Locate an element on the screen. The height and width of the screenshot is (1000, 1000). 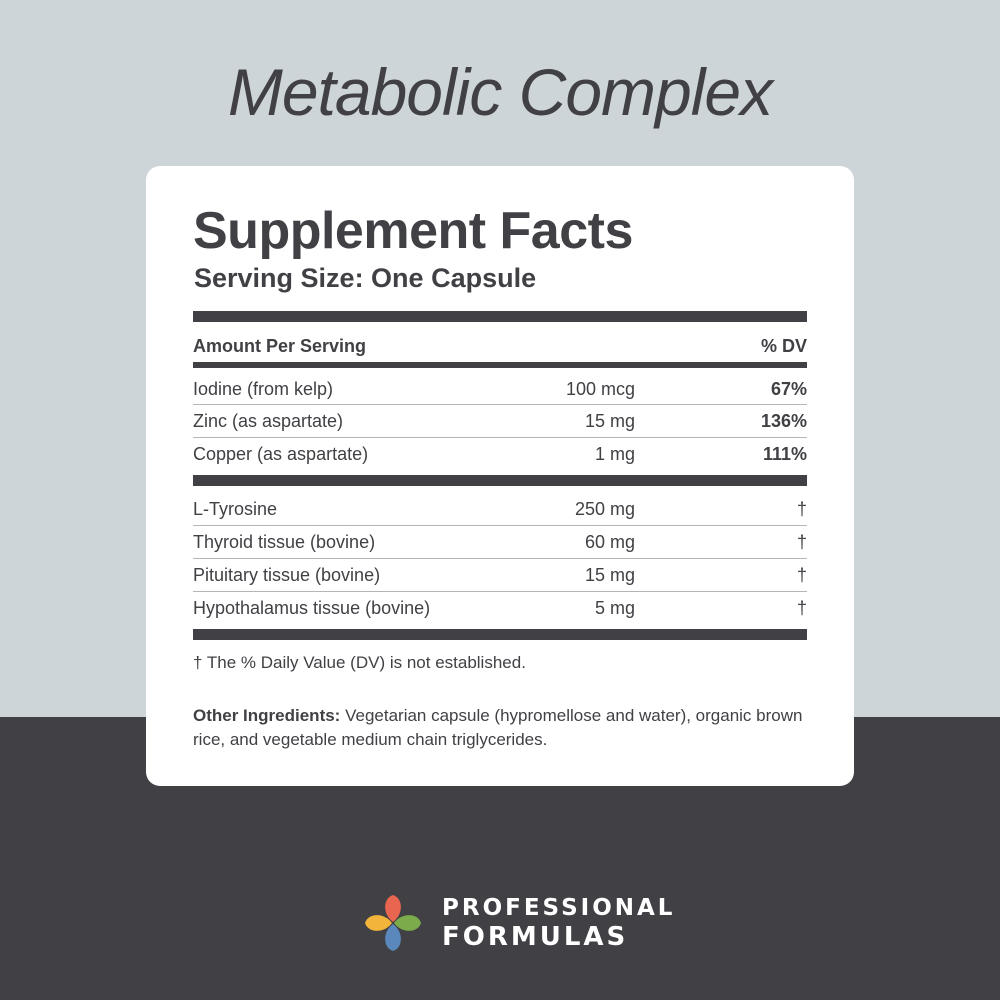
other-ingredients-label: Other Ingredients: is located at coordinates (267, 715).